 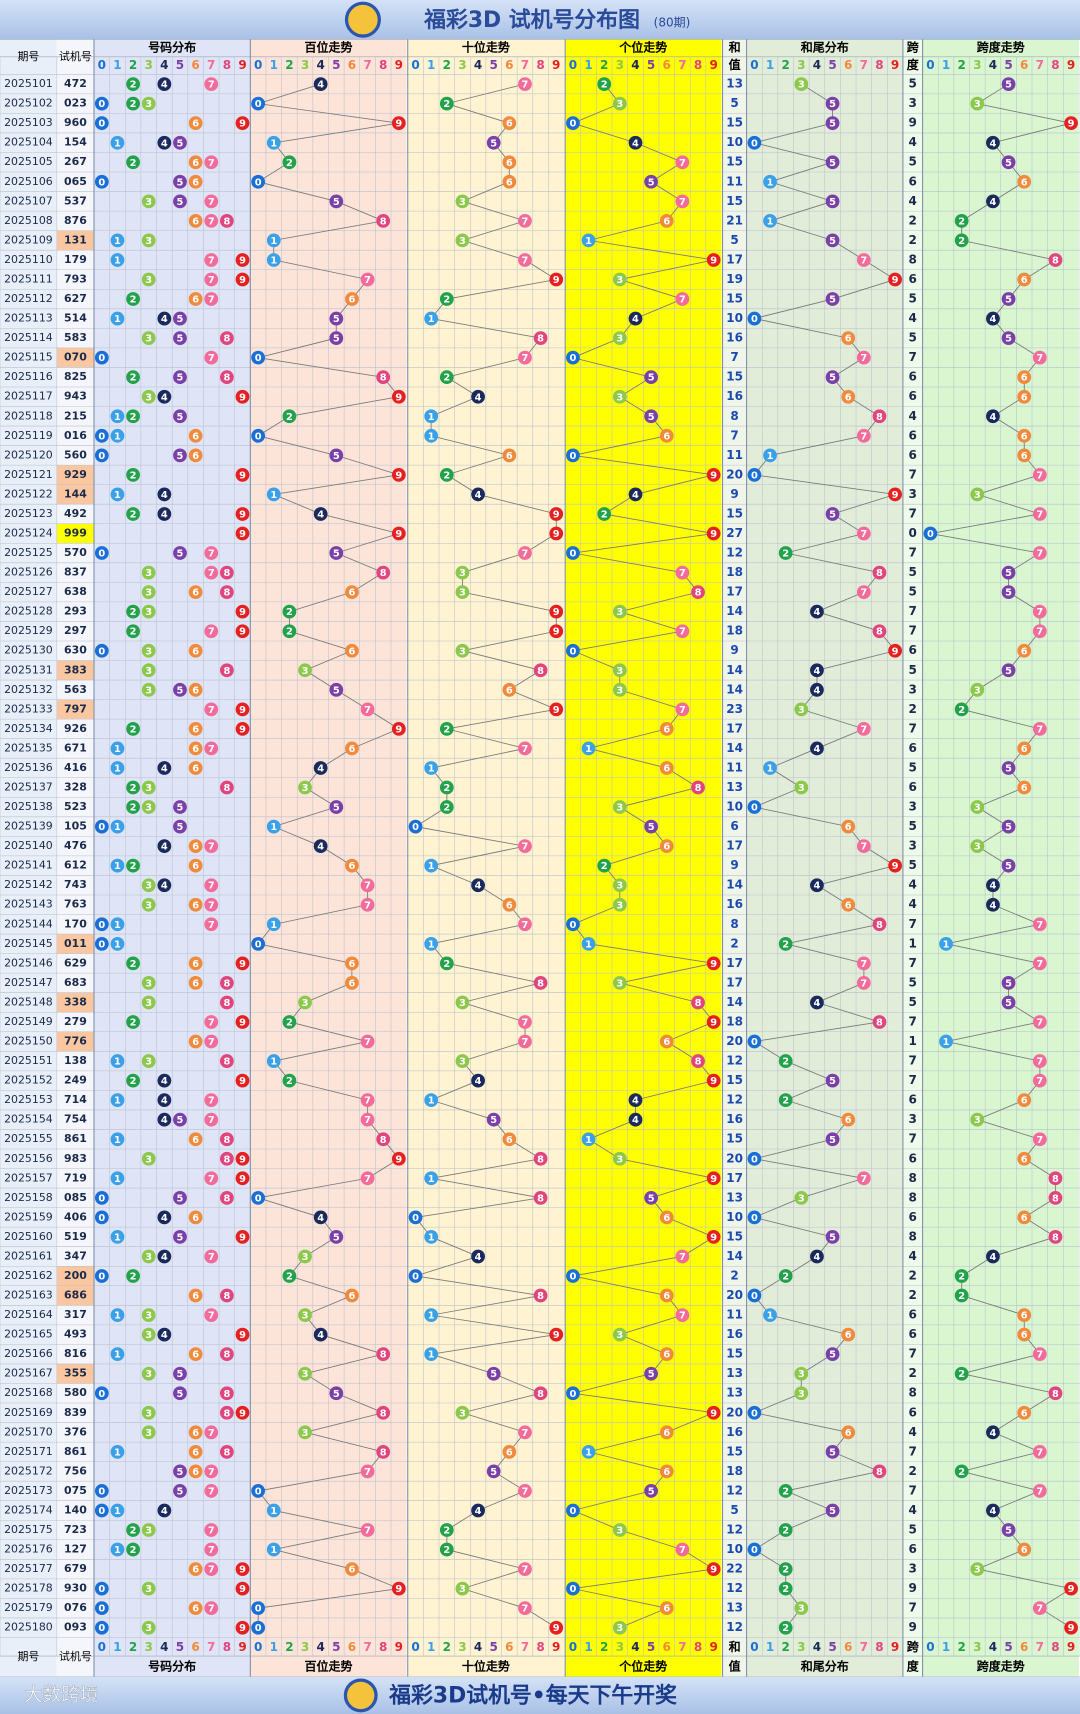 I want to click on digit-label: 8, so click(x=1055, y=1647).